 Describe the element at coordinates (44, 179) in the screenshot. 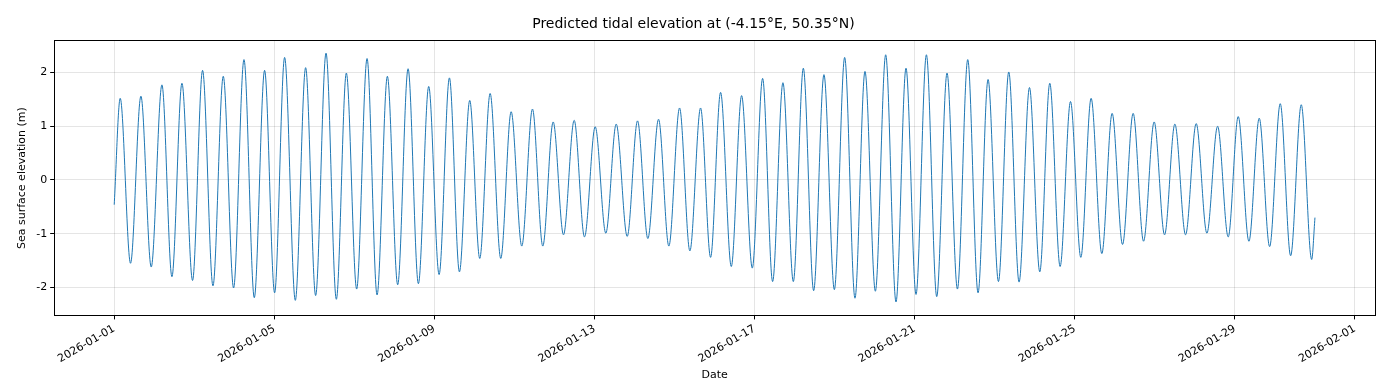

I see `y-tick-label: 0` at that location.